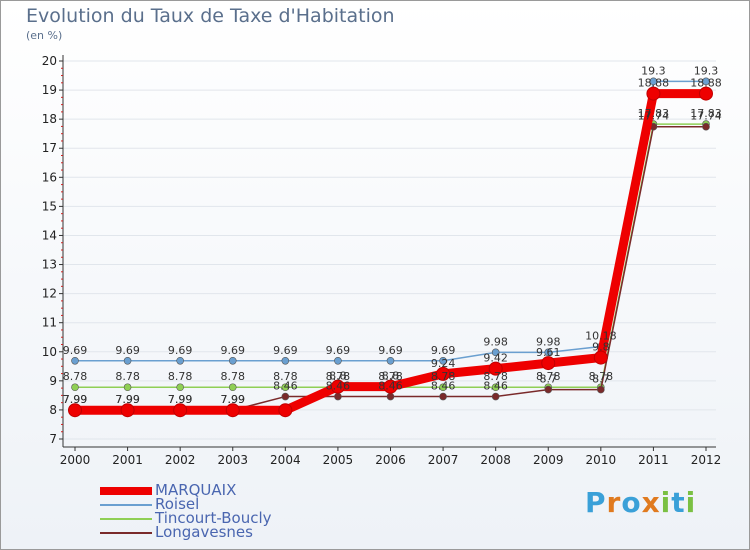 The image size is (750, 550). What do you see at coordinates (666, 502) in the screenshot?
I see `logo-letter: i` at bounding box center [666, 502].